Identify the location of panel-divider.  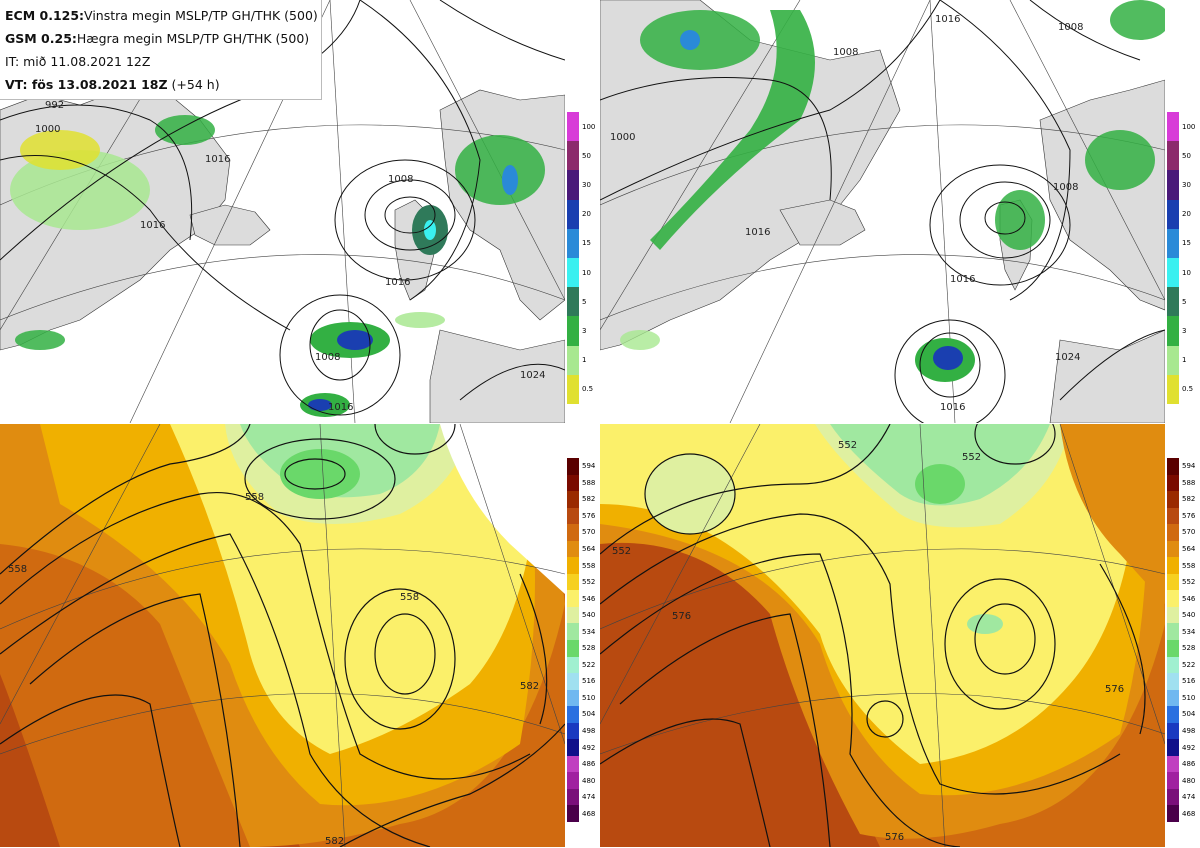
(597, 424).